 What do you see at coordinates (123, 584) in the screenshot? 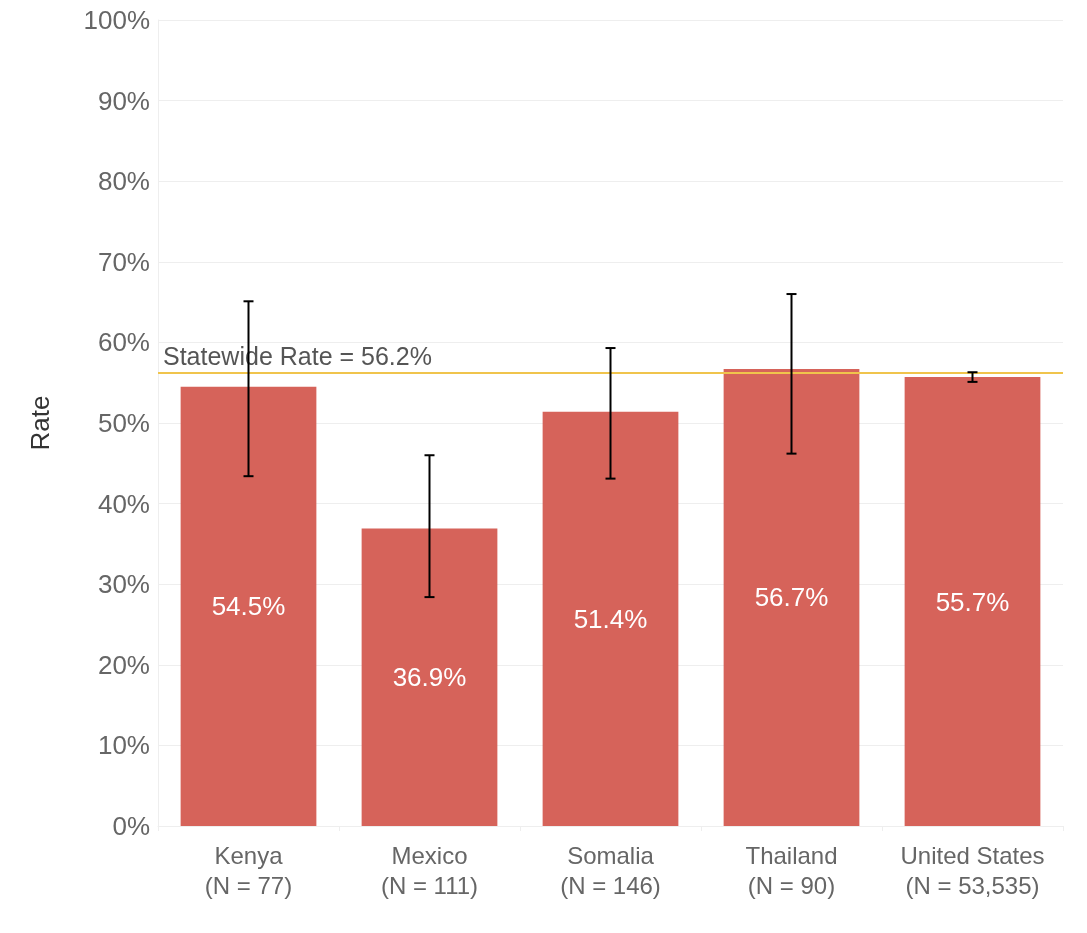
I see `y-tick-label: 30%` at bounding box center [123, 584].